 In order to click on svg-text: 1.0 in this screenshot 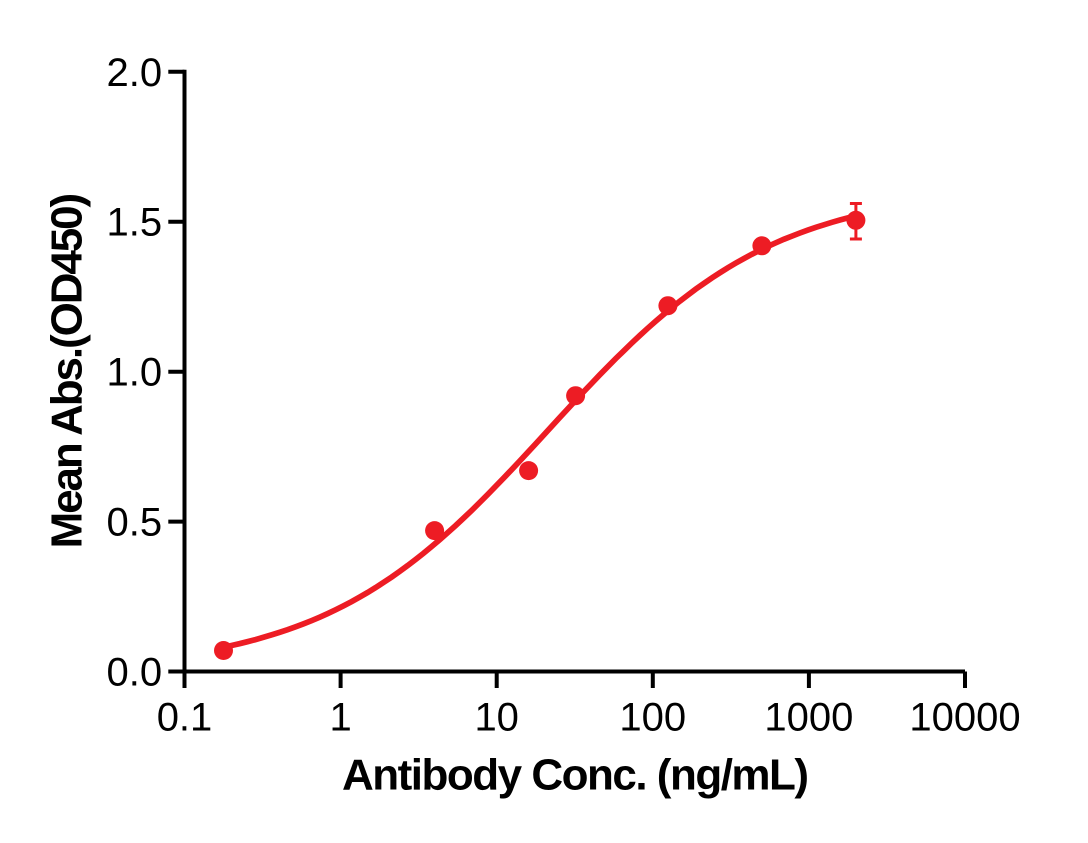, I will do `click(134, 373)`.